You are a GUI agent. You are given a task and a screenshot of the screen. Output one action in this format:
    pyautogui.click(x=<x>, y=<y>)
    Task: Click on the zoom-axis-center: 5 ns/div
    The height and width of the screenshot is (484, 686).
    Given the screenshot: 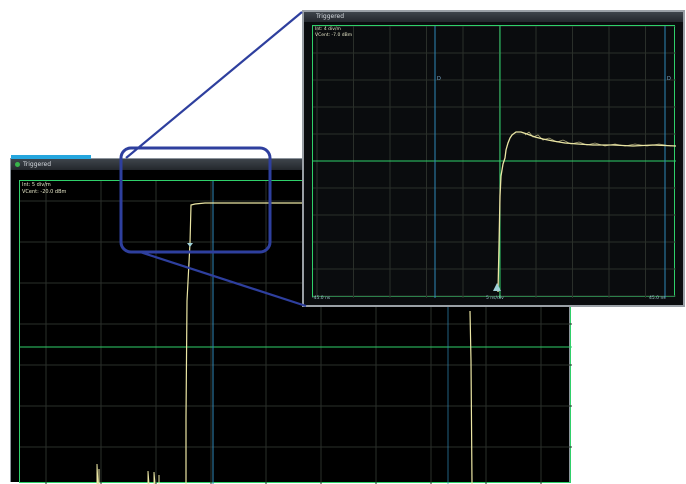 What is the action you would take?
    pyautogui.click(x=495, y=298)
    